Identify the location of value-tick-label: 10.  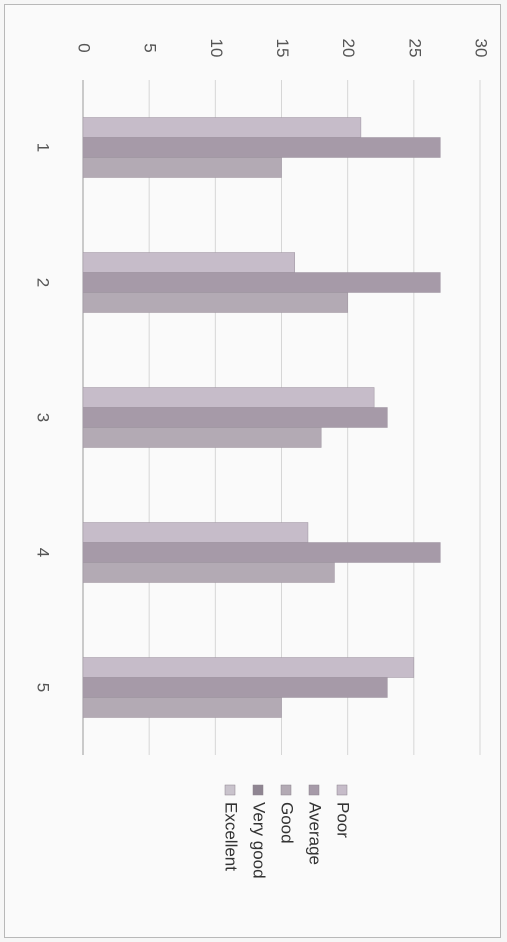
(216, 48).